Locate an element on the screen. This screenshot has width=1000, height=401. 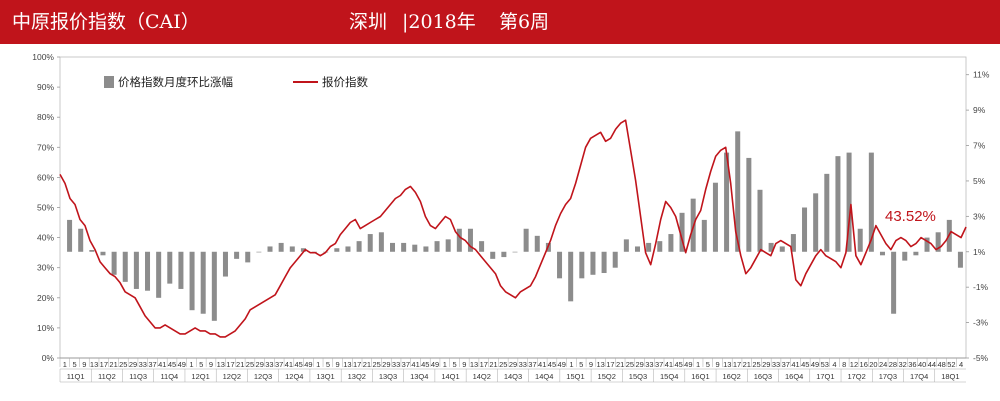
right-tick-label: 9% is located at coordinates (979, 110).